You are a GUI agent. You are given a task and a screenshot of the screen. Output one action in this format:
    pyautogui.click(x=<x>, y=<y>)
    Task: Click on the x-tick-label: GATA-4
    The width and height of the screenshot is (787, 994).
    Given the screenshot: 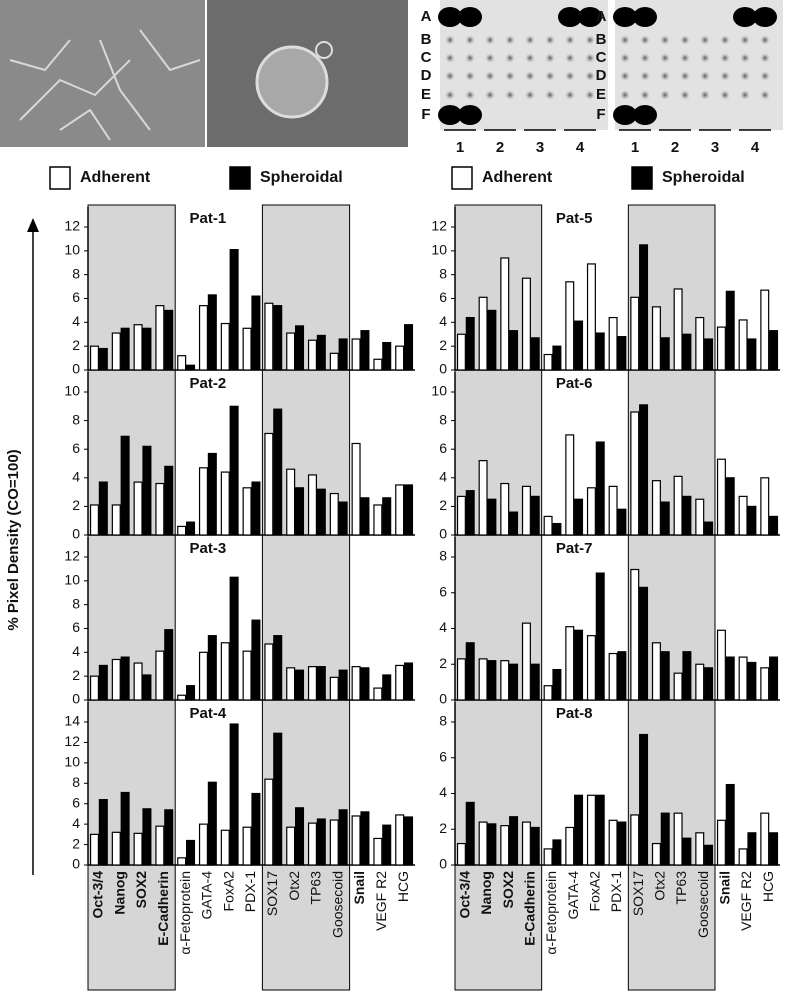 What is the action you would take?
    pyautogui.click(x=573, y=895)
    